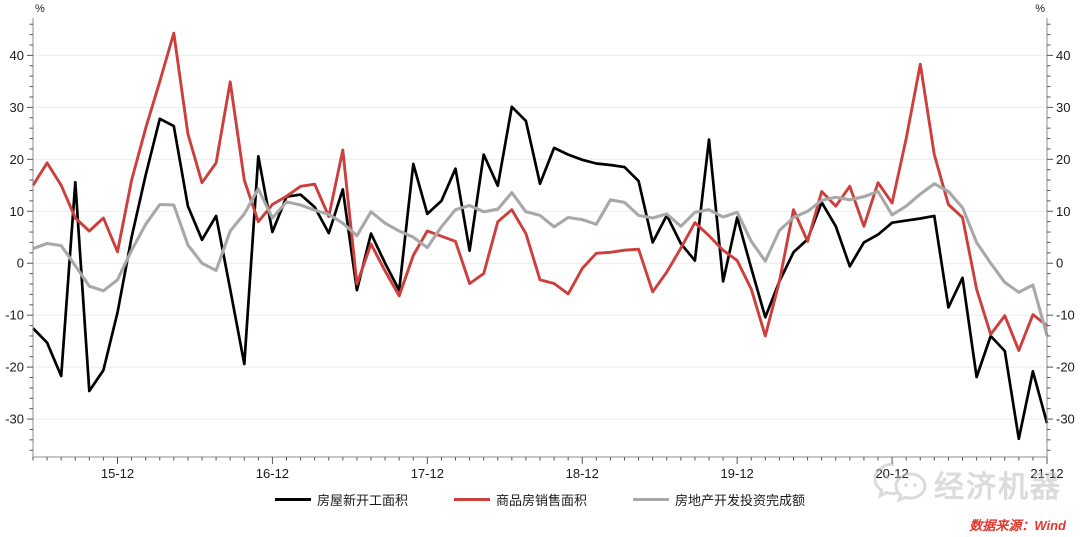 Image resolution: width=1080 pixels, height=537 pixels. Describe the element at coordinates (1065, 419) in the screenshot. I see `y-axis-label-right: -30` at that location.